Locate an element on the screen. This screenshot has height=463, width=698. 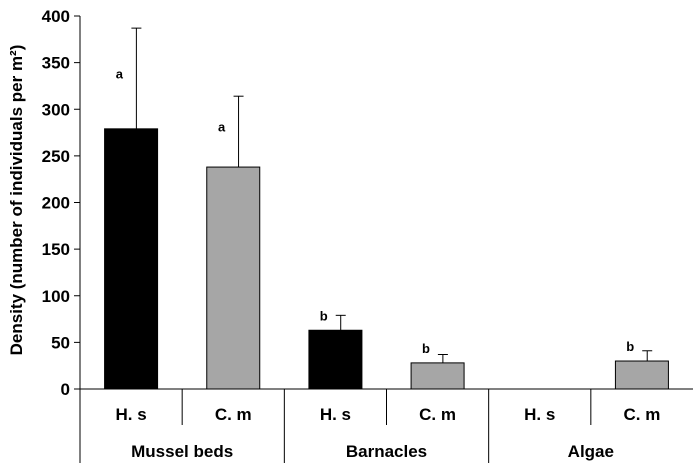
y-tick-label: 350 is located at coordinates (56, 63).